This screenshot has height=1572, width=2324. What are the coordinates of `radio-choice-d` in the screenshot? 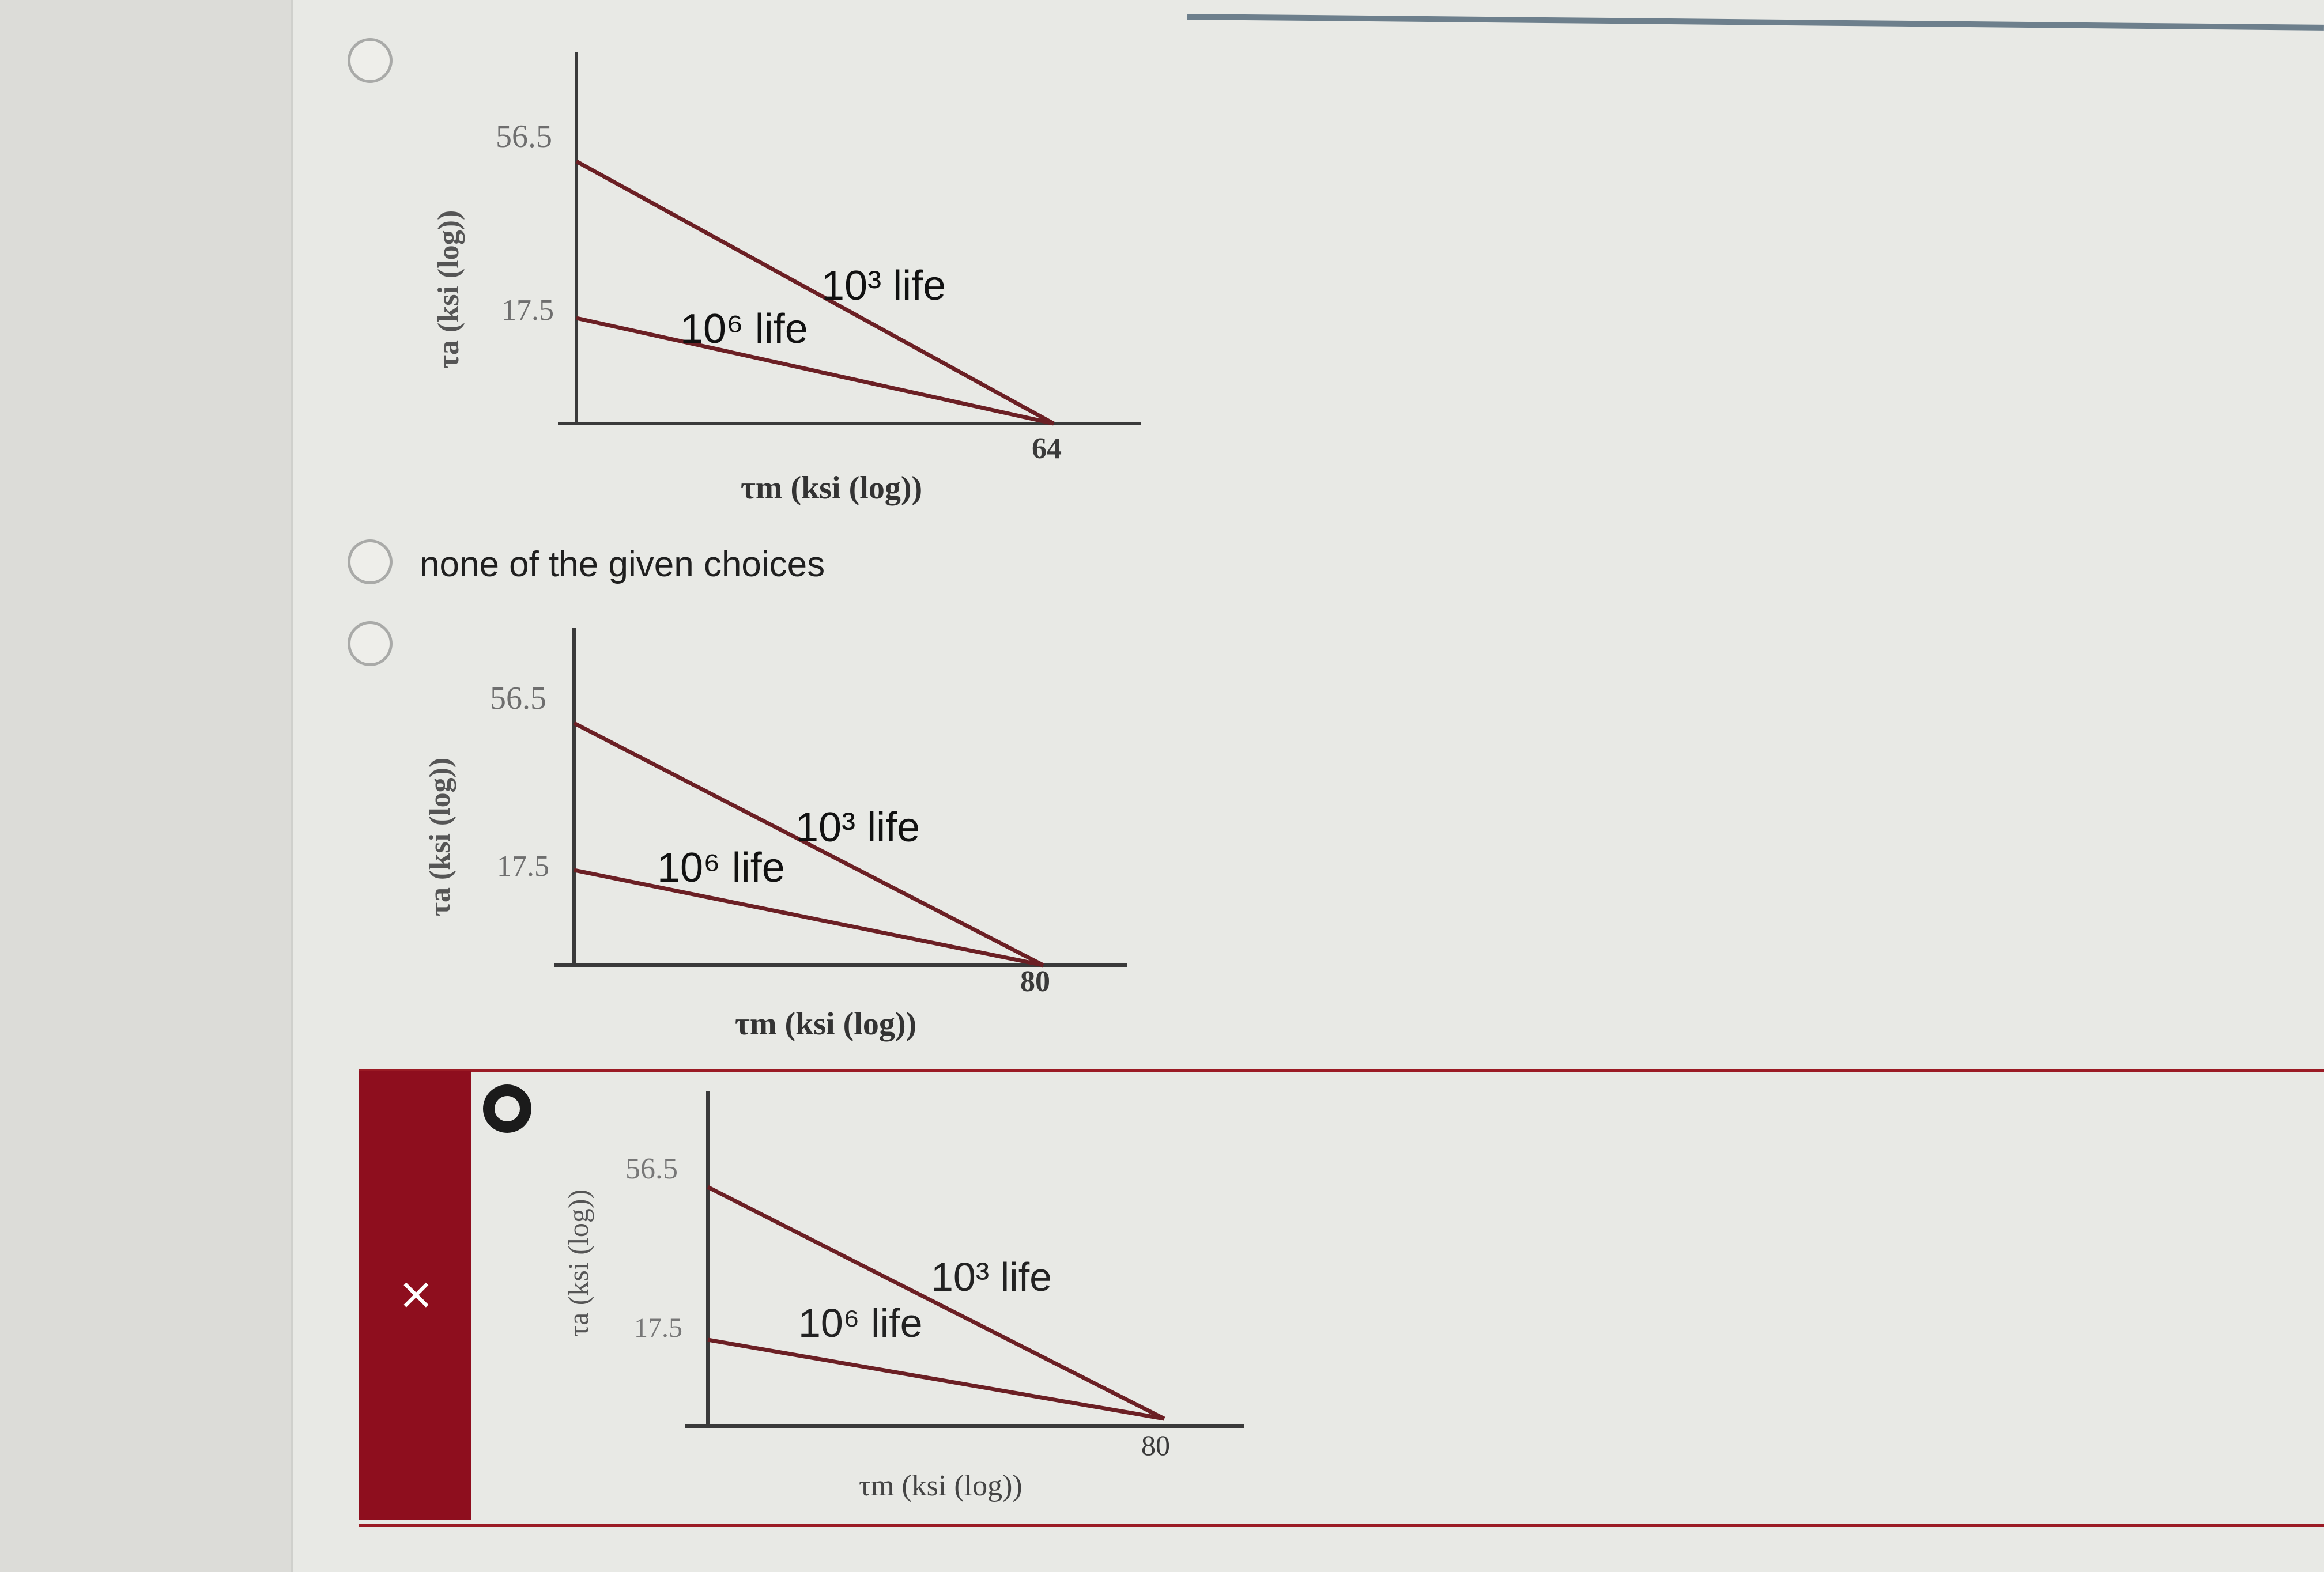 It's located at (507, 1109).